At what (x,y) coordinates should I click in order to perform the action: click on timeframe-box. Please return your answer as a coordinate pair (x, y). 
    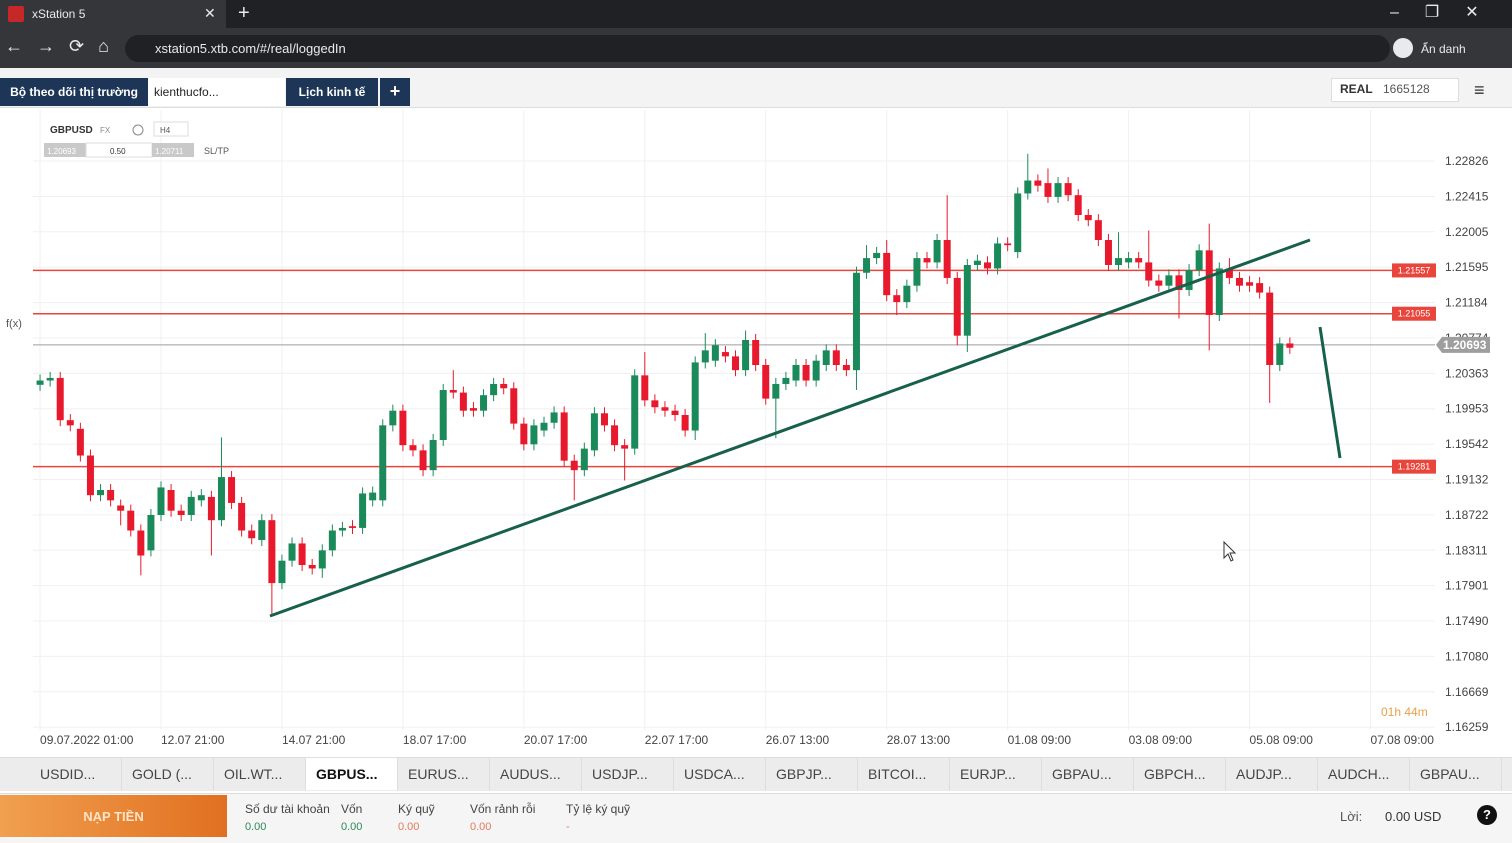
    Looking at the image, I should click on (171, 129).